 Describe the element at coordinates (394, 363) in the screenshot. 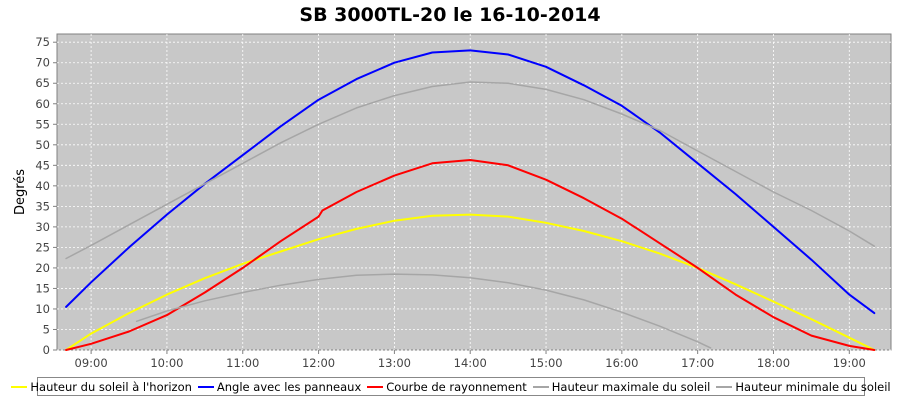

I see `x-tick-label: 13:00` at that location.